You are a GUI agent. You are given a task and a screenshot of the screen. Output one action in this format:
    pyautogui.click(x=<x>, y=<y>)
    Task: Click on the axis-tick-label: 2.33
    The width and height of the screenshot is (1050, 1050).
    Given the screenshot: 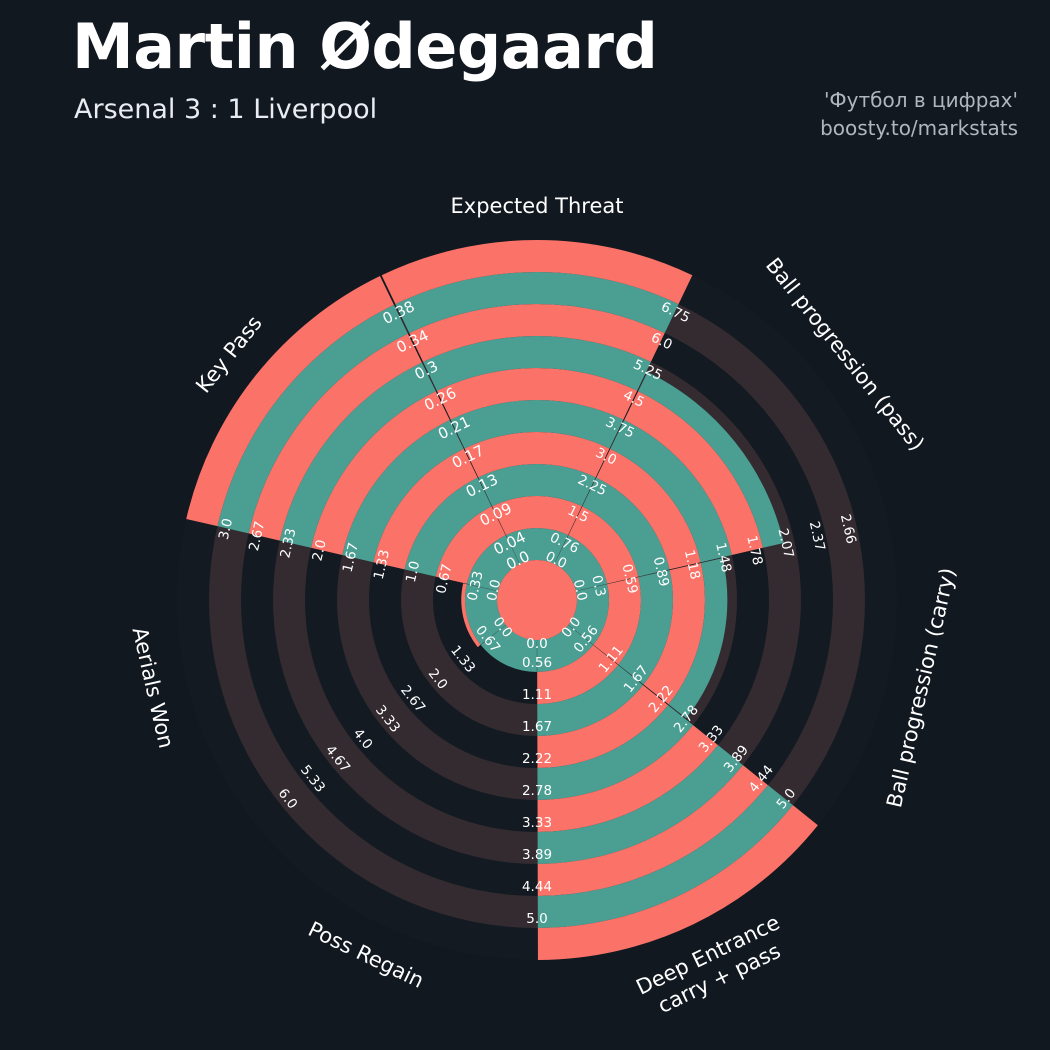 What is the action you would take?
    pyautogui.click(x=288, y=543)
    